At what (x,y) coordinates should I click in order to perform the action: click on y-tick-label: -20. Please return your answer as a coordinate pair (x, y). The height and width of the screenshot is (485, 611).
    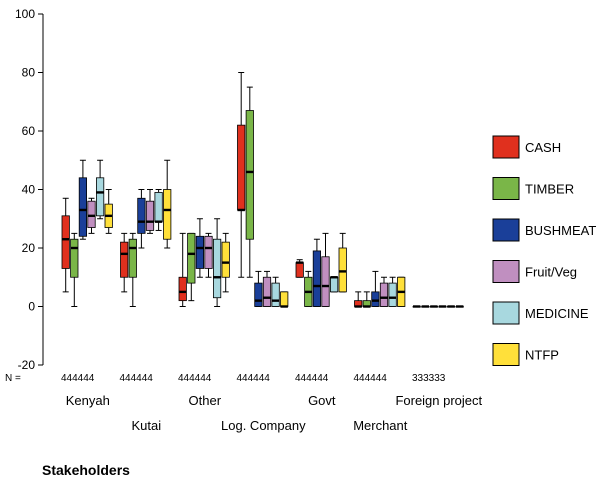
    Looking at the image, I should click on (27, 365).